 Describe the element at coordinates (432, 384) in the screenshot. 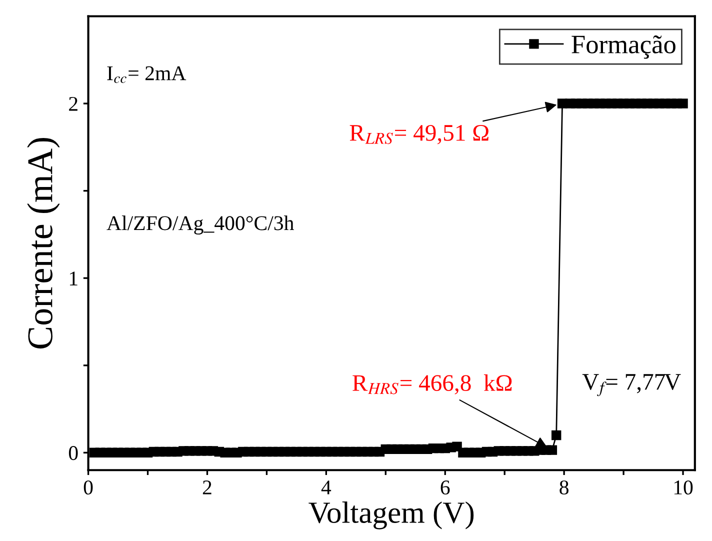

I see `annotation: R$_{HRS}$= 466,8 kΩ` at that location.